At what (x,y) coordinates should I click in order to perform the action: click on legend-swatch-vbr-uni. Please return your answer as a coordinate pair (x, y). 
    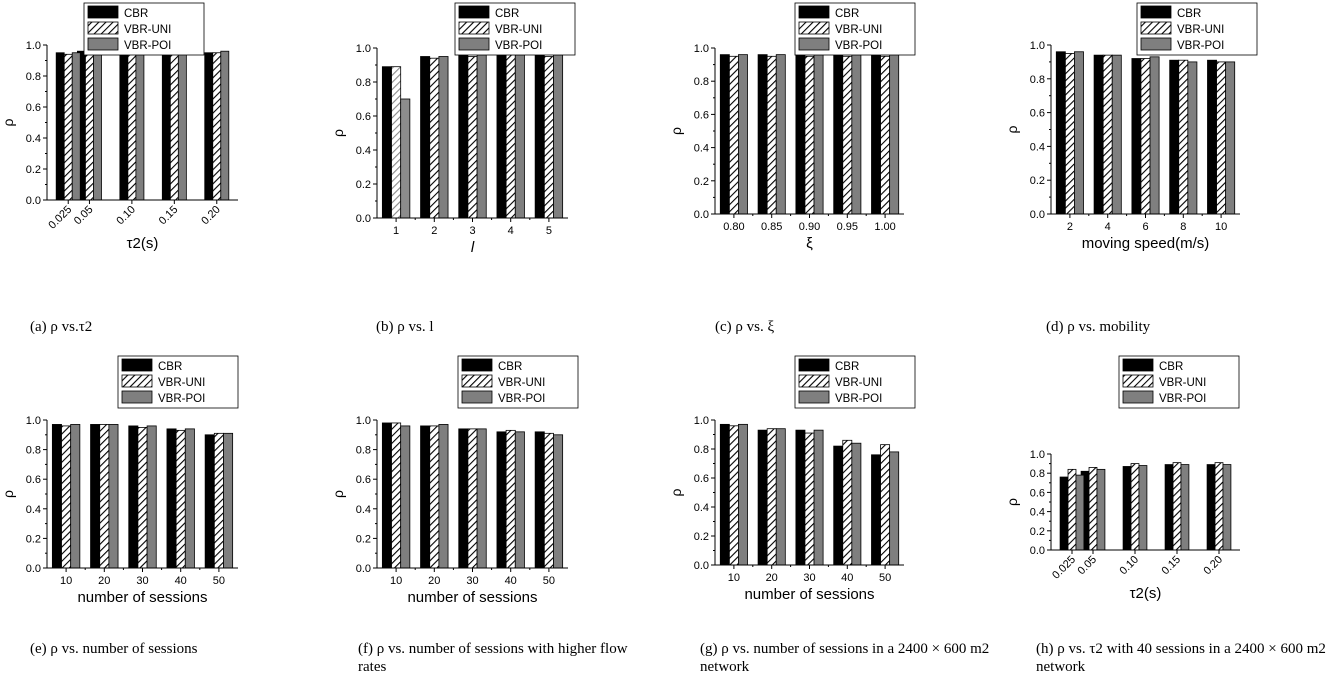
    Looking at the image, I should click on (814, 381).